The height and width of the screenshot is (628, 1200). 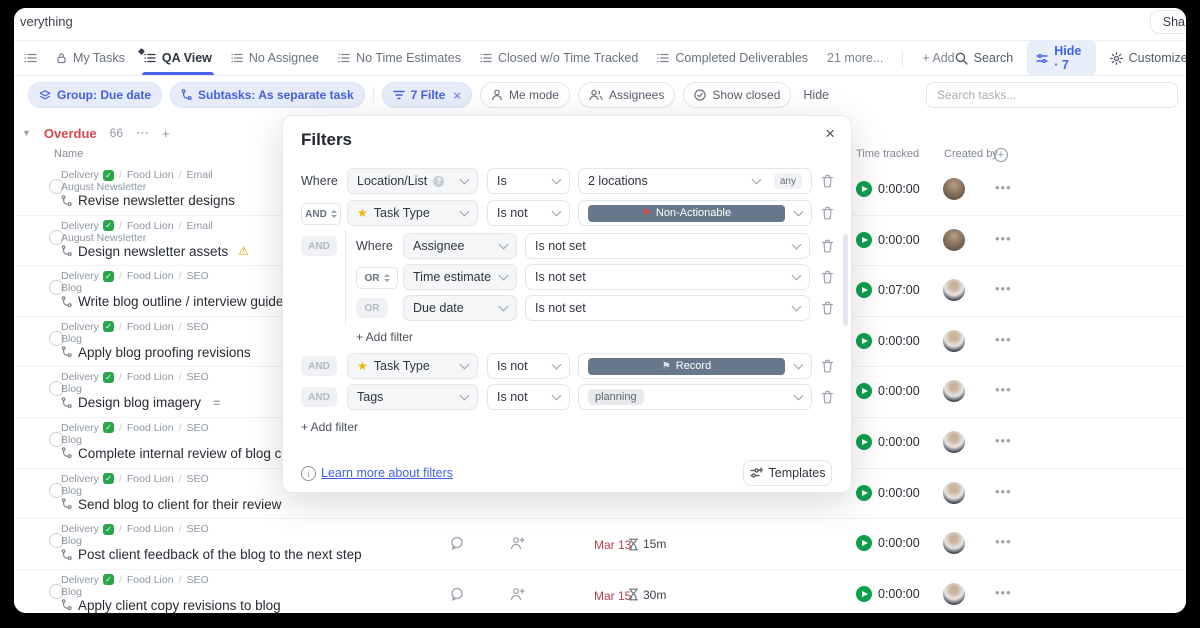 What do you see at coordinates (787, 473) in the screenshot?
I see `templates-button: Templates` at bounding box center [787, 473].